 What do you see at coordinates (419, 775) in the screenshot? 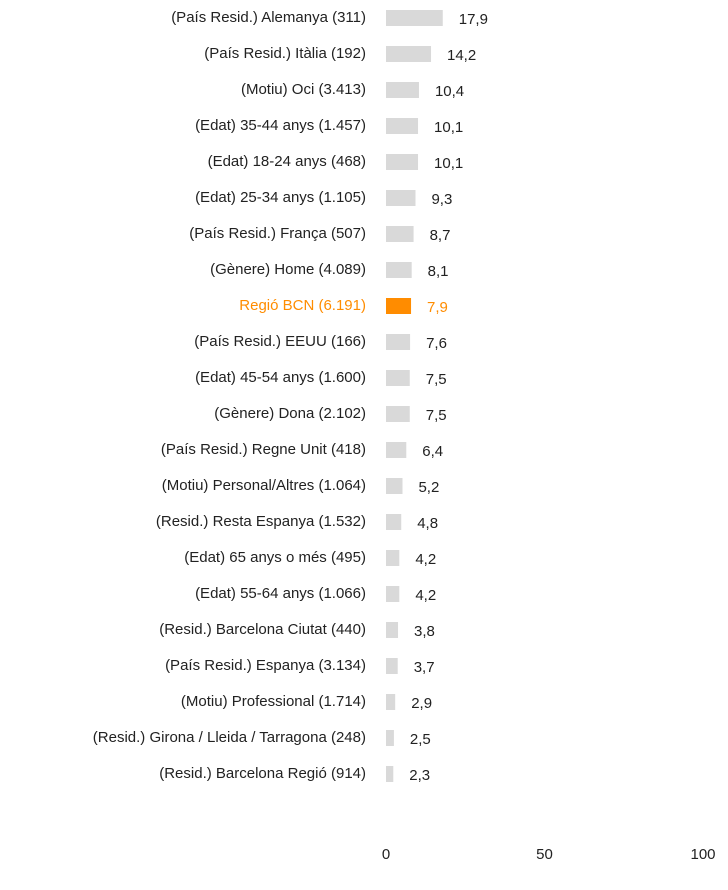
I see `value-label: 2,3` at bounding box center [419, 775].